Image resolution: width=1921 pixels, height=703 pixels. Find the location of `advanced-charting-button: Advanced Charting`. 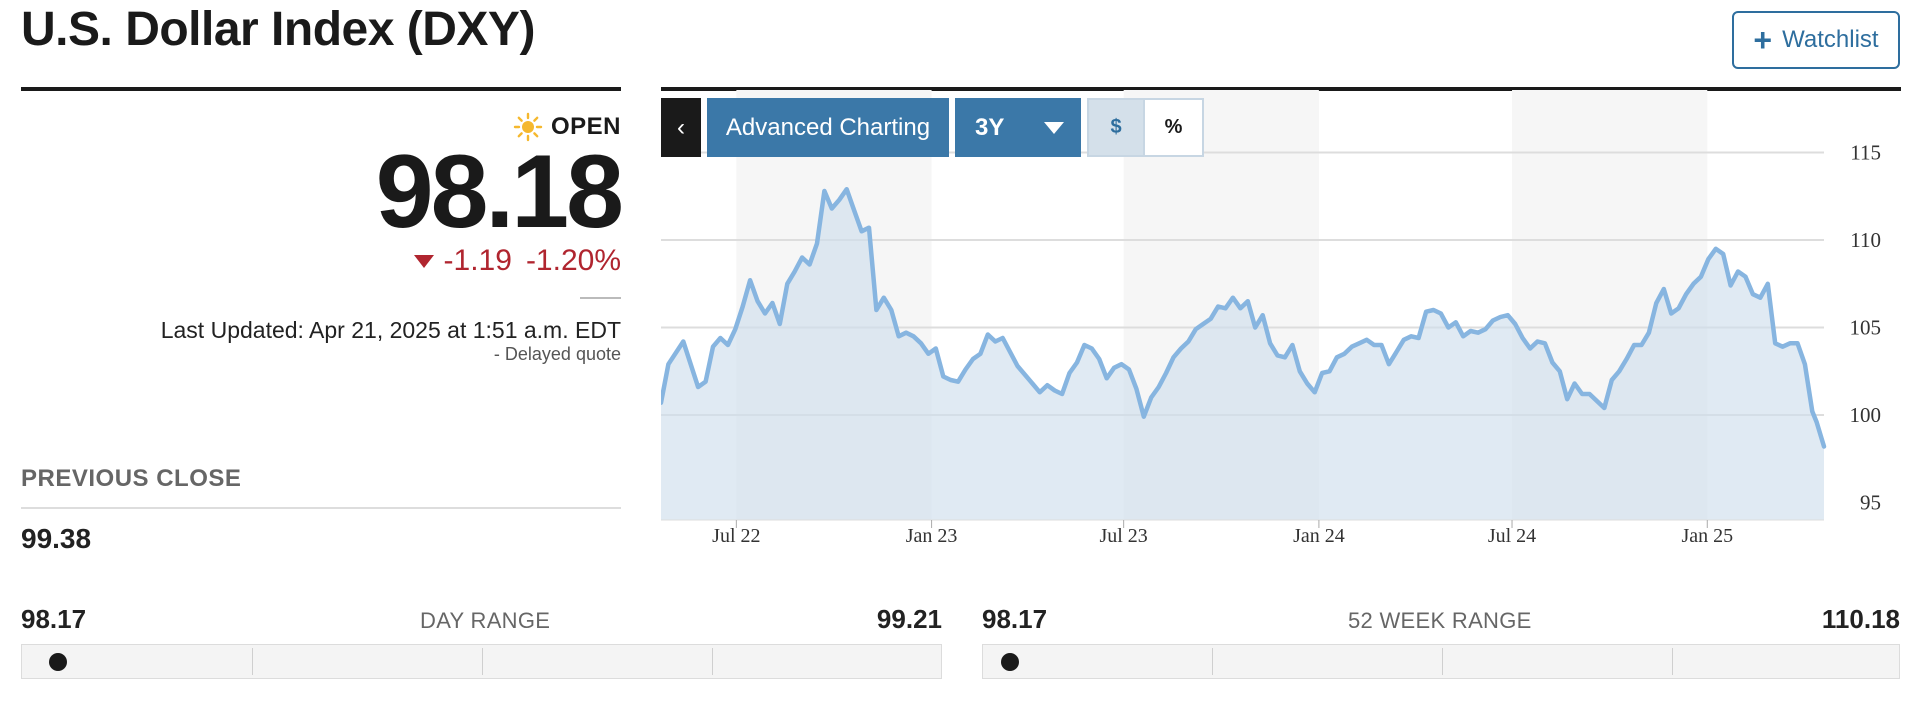

advanced-charting-button: Advanced Charting is located at coordinates (828, 127).